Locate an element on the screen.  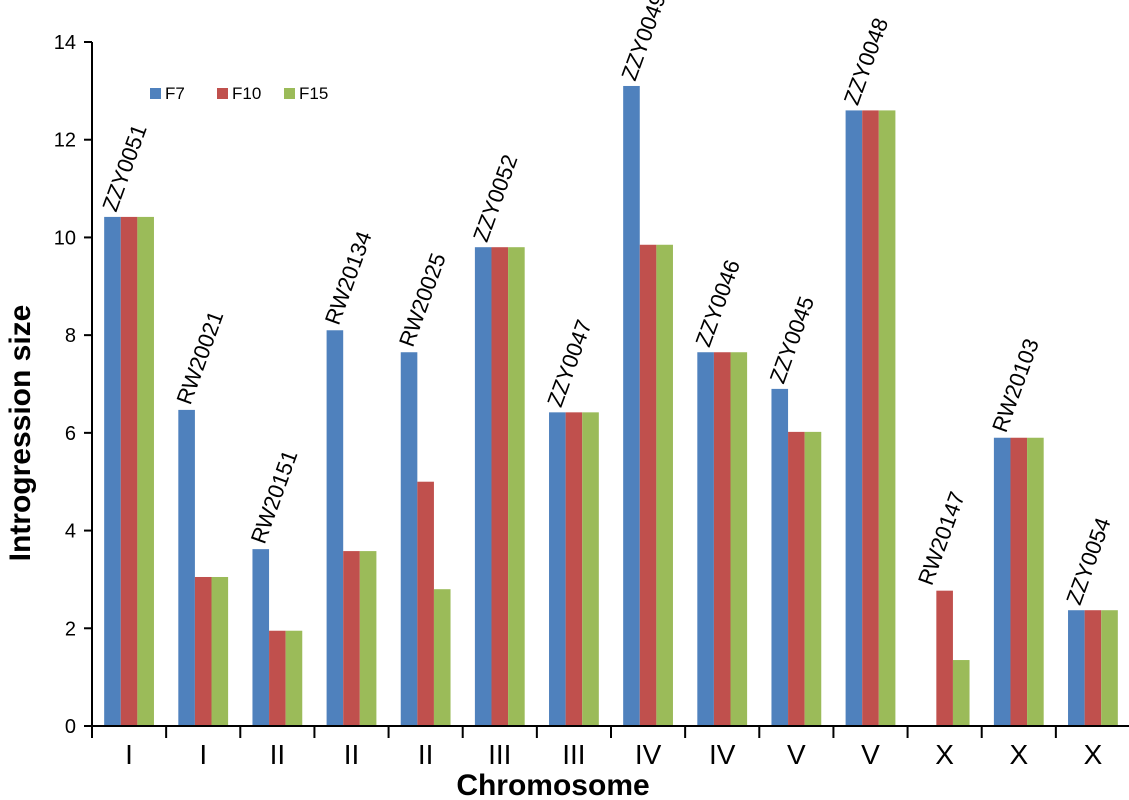
legend: F7 F10 F15 is located at coordinates (239, 93).